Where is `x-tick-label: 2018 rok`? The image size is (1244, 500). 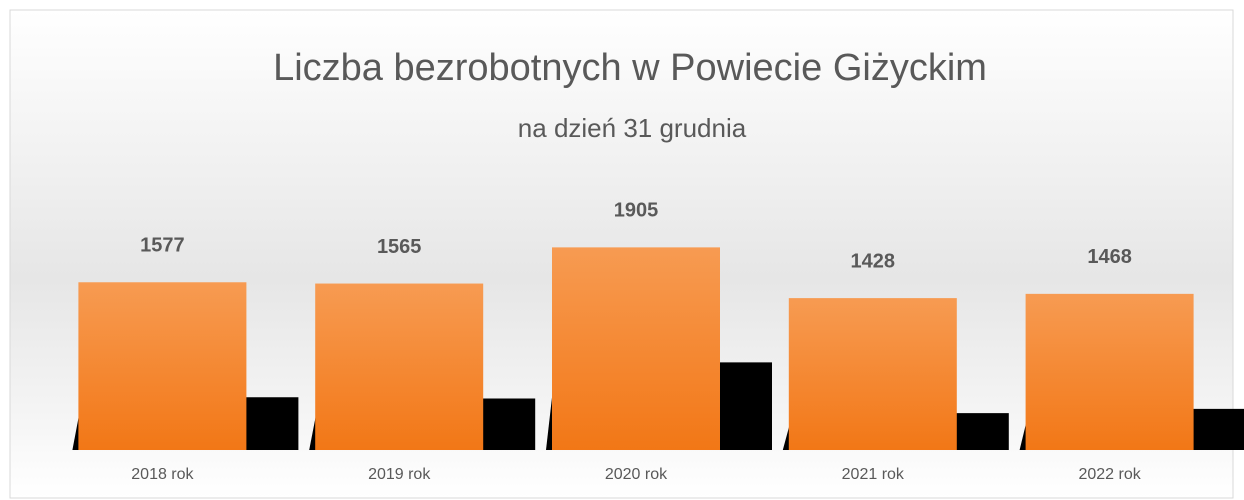 x-tick-label: 2018 rok is located at coordinates (162, 474).